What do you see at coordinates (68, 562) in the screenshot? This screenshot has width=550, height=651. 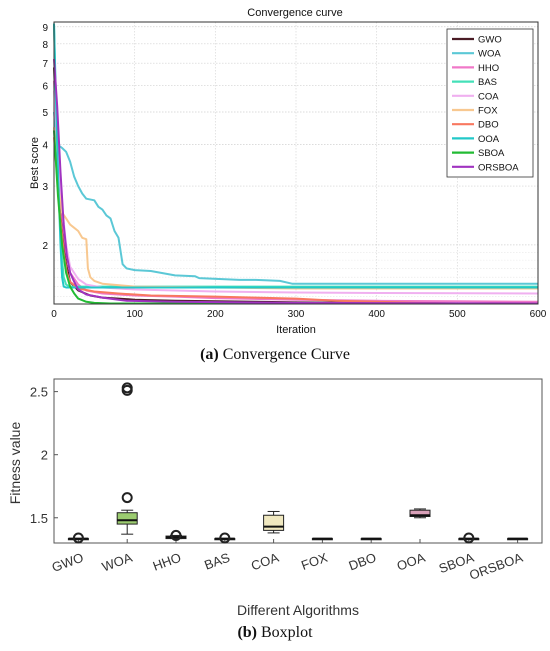 I see `category-label-gwo: GWO` at bounding box center [68, 562].